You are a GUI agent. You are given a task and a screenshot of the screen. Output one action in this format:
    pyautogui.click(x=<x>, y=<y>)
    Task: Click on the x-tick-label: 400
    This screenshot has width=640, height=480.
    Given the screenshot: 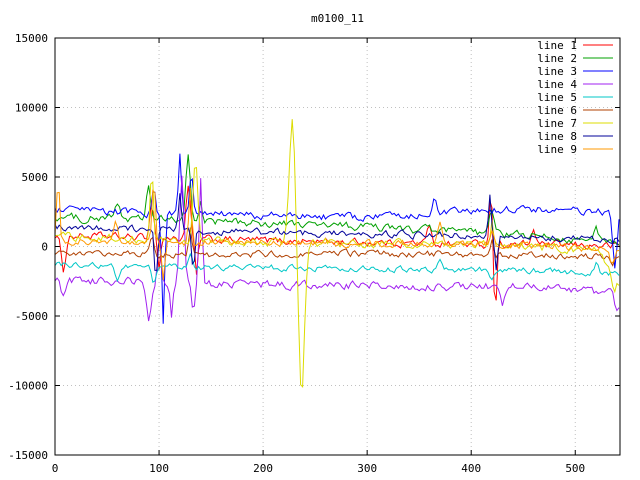 What is the action you would take?
    pyautogui.click(x=471, y=468)
    